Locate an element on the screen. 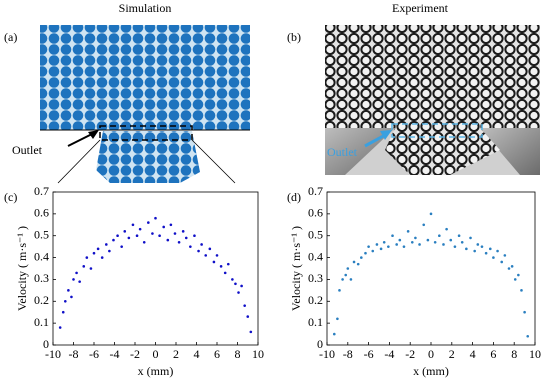  panel-label: (b) is located at coordinates (294, 37).